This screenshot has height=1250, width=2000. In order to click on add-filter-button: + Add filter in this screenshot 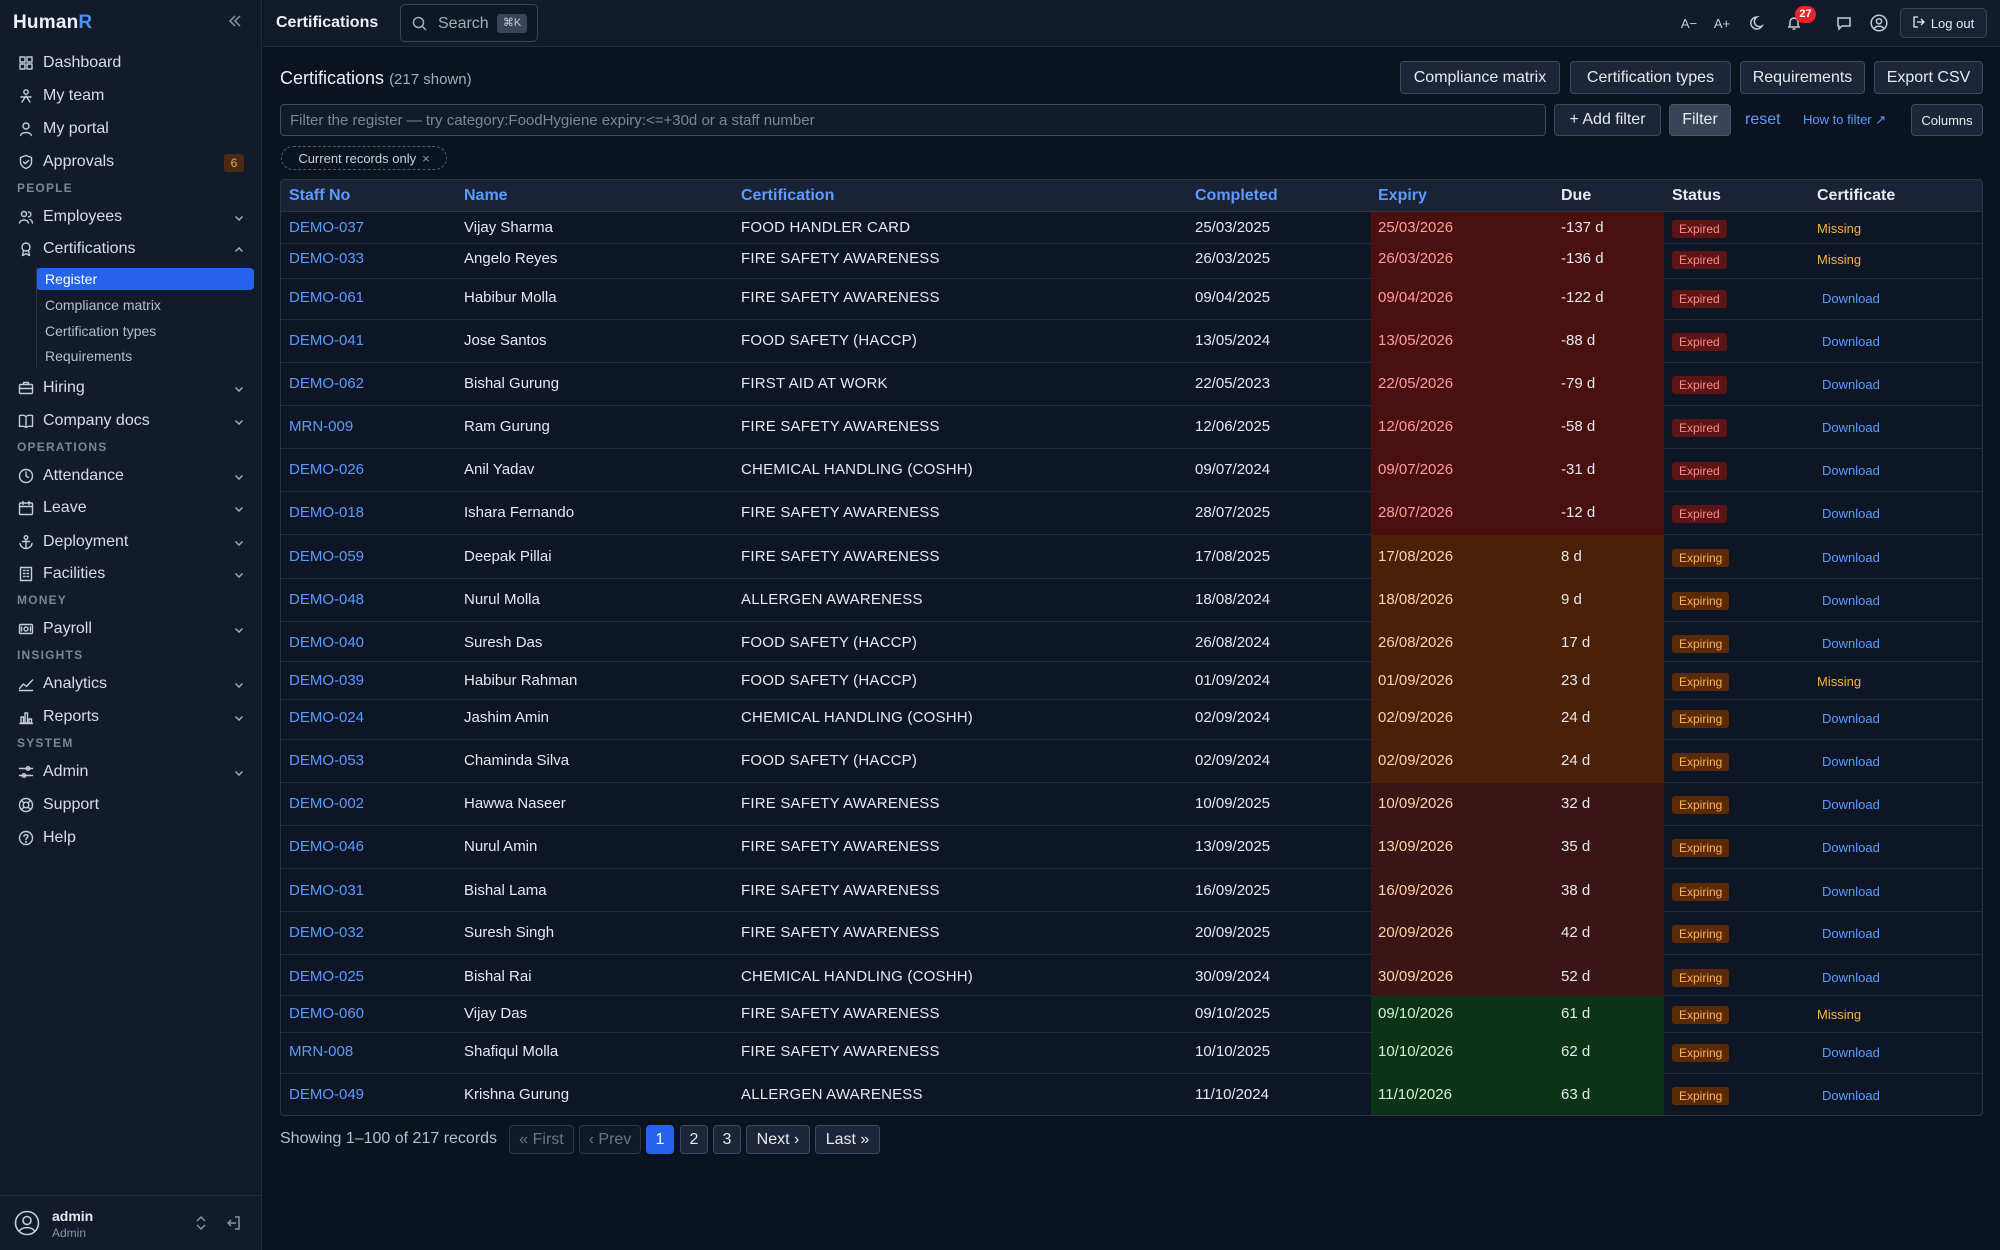, I will do `click(1607, 120)`.